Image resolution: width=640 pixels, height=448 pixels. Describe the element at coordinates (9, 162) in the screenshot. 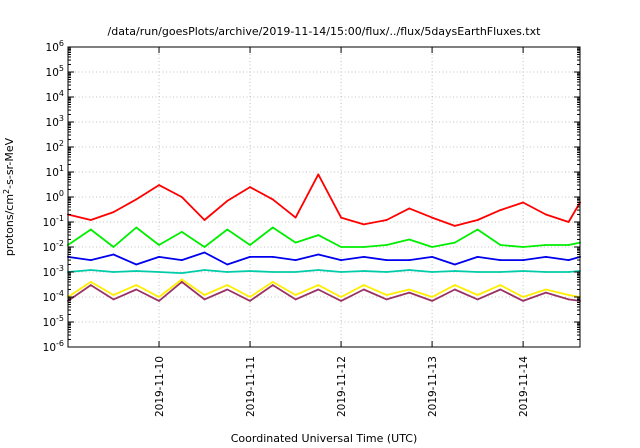

I see `y-axis-label-suffix: -s-sr-MeV` at that location.